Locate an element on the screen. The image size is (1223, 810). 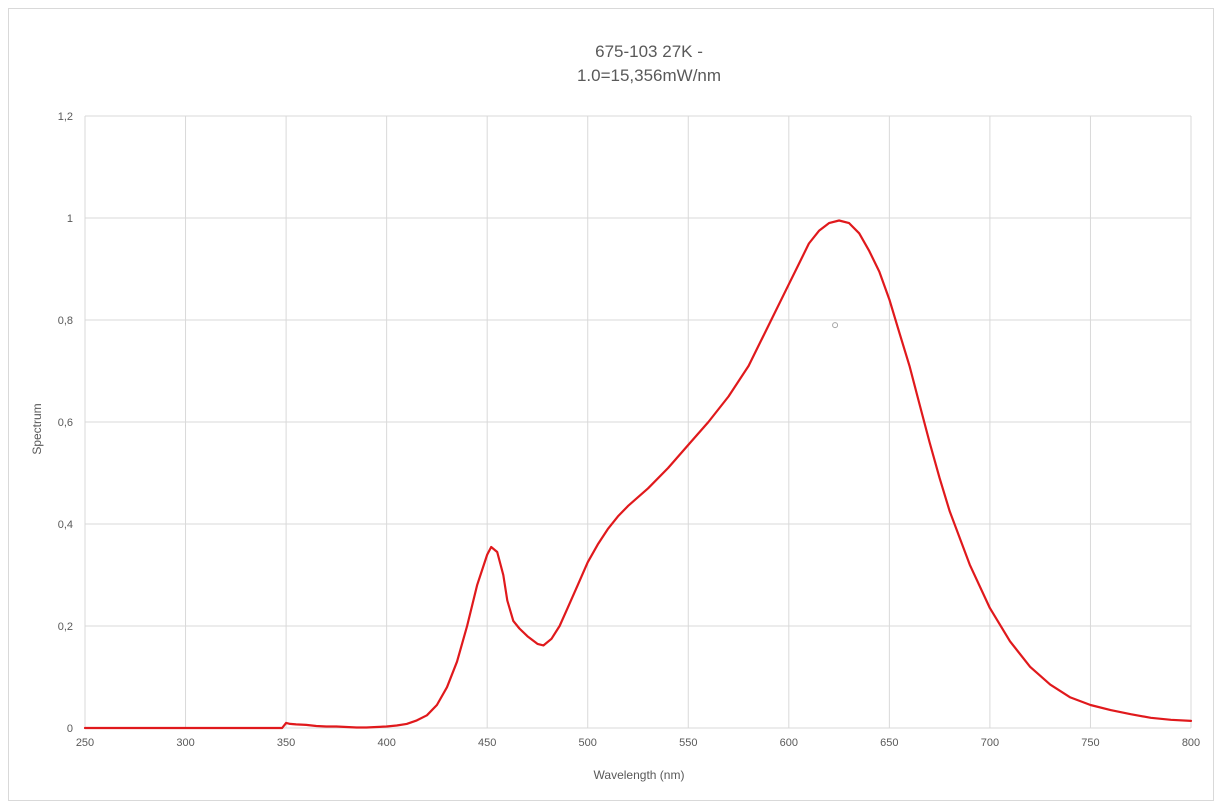
x-tick-label: 800 is located at coordinates (1191, 743).